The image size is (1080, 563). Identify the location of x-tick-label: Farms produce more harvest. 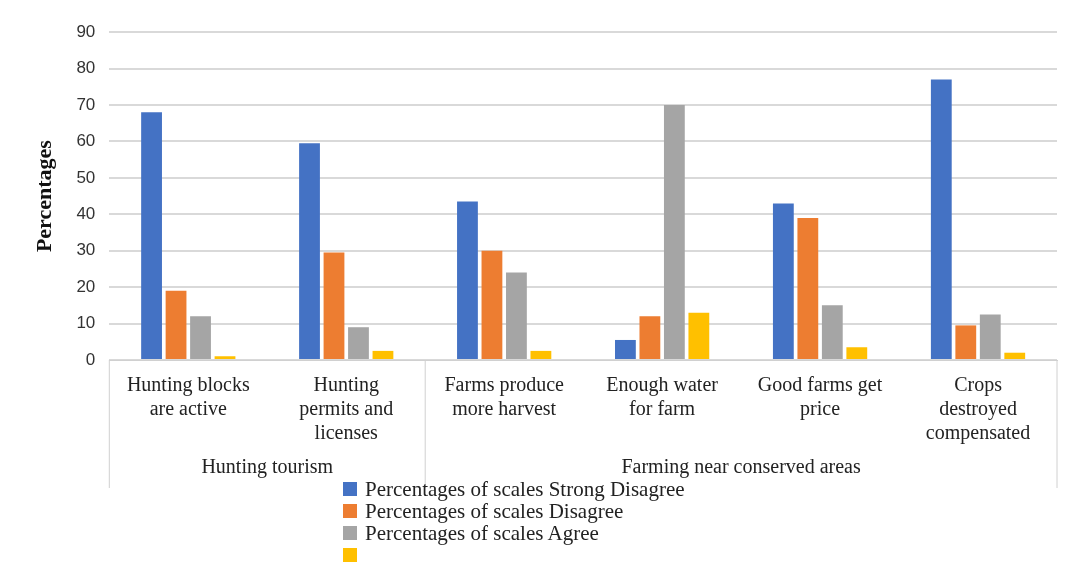
(504, 396).